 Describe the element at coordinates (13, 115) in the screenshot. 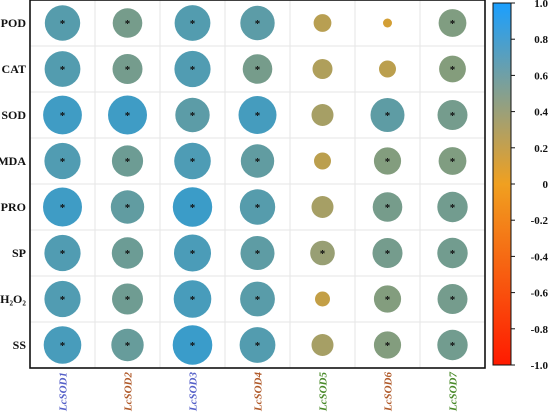

I see `row-label: SOD` at that location.